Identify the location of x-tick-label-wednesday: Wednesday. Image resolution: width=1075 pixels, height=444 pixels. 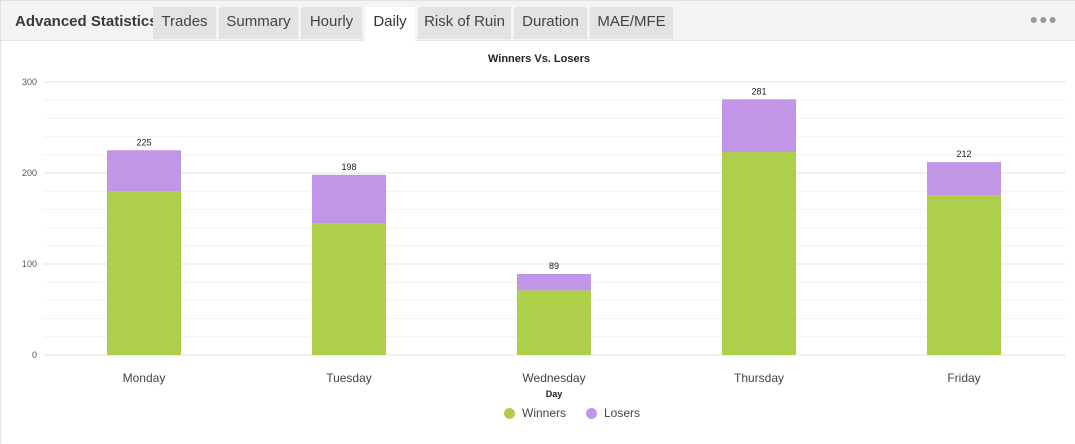
(553, 378).